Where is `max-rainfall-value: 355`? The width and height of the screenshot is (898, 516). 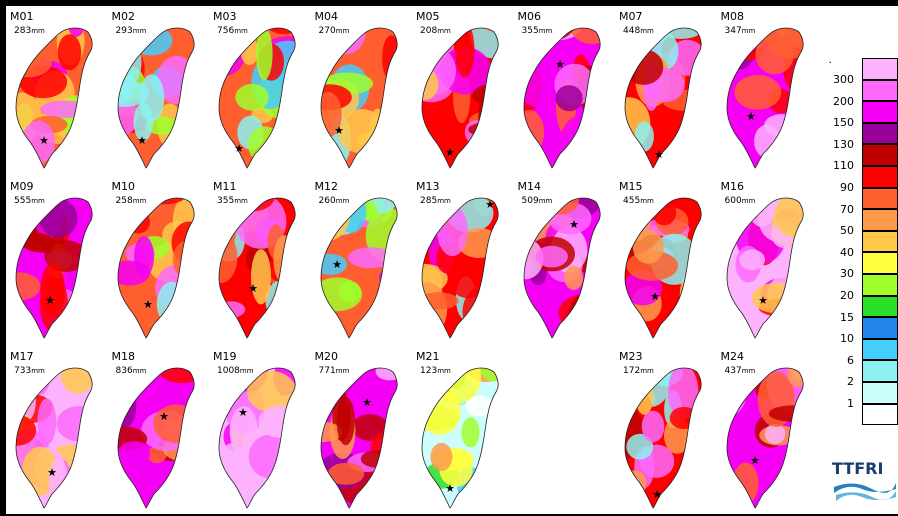
max-rainfall-value: 355 is located at coordinates (225, 201).